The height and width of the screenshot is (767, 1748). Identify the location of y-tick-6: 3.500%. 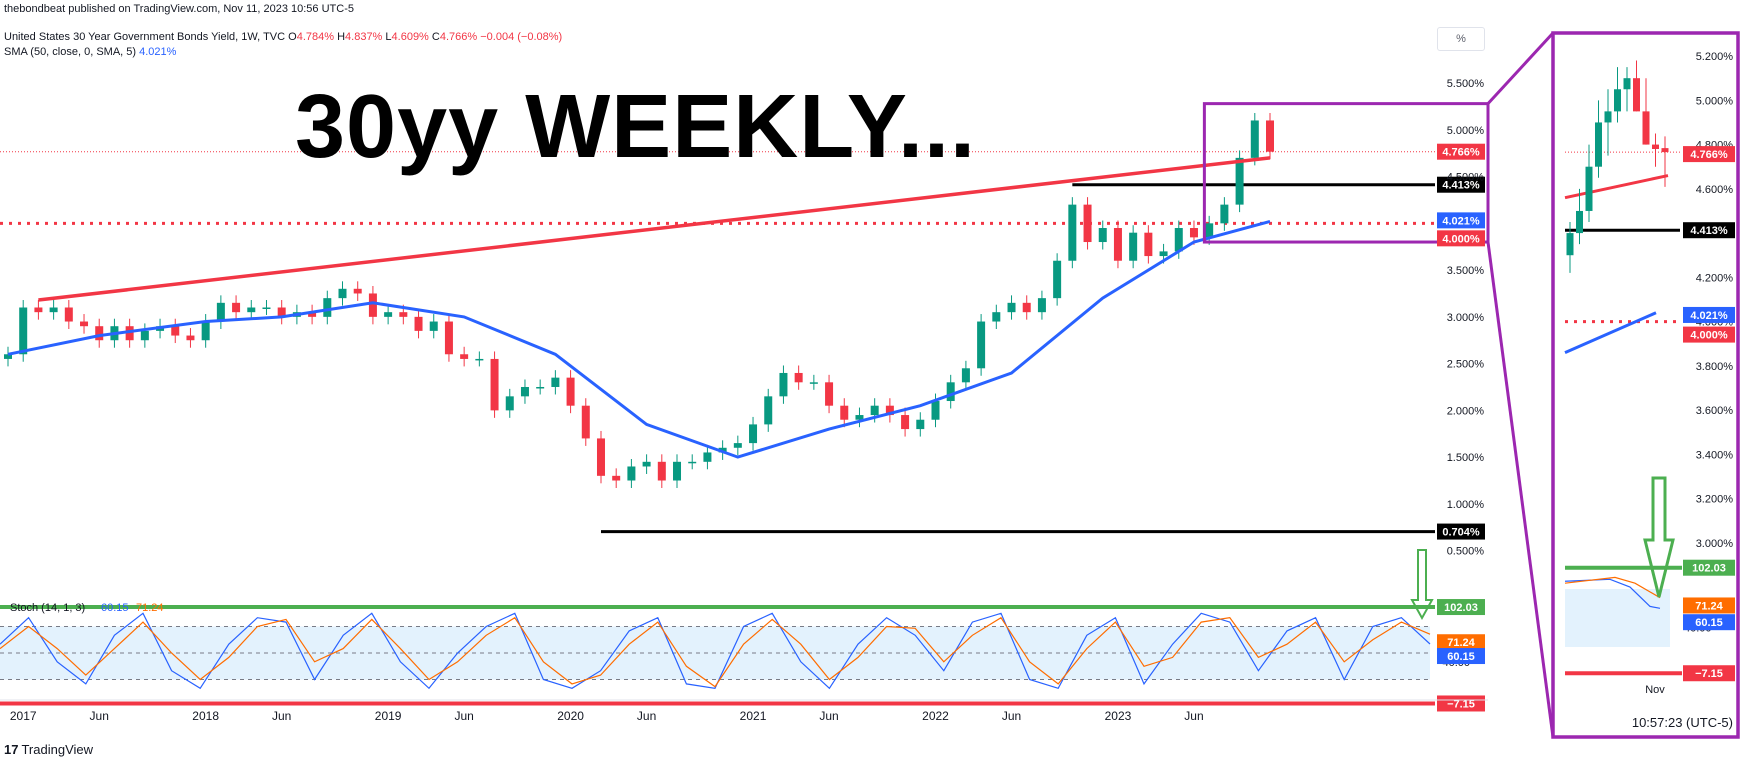
(1466, 271).